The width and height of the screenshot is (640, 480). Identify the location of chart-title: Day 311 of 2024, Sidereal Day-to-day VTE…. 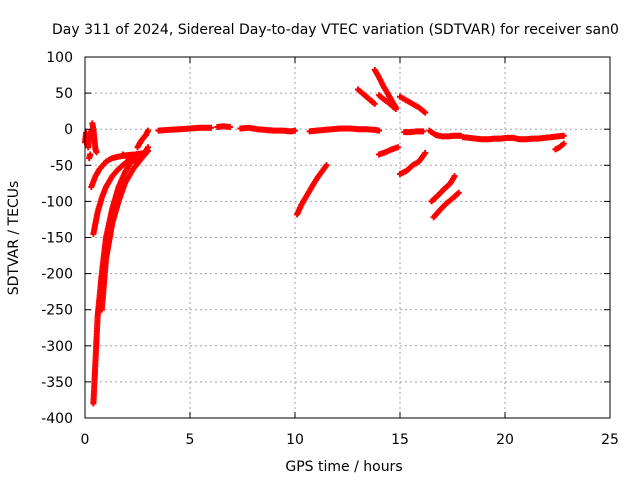
(335, 30).